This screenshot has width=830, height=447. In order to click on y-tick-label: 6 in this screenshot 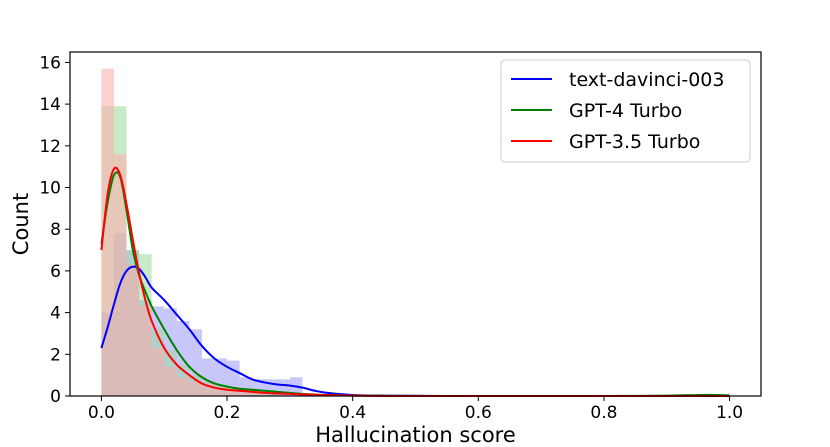, I will do `click(55, 272)`.